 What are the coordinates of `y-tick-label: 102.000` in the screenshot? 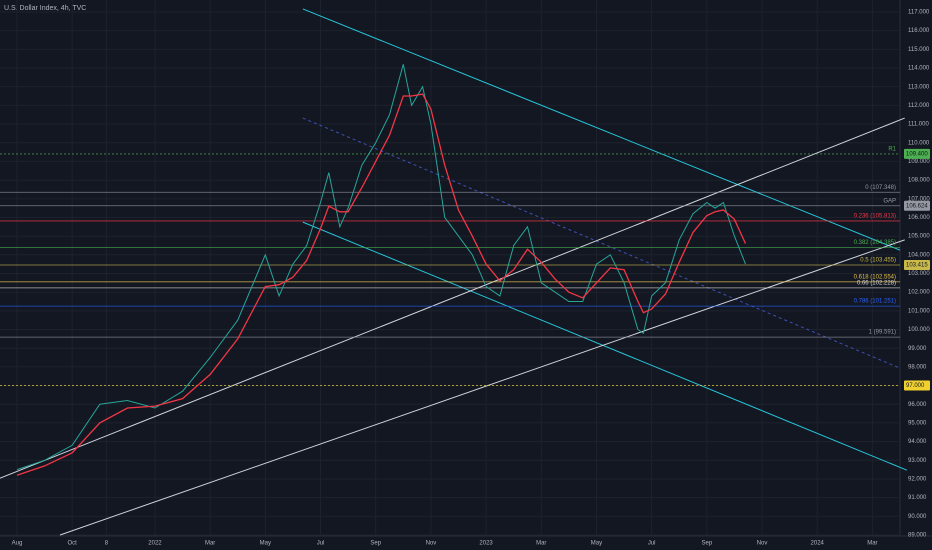 It's located at (919, 293).